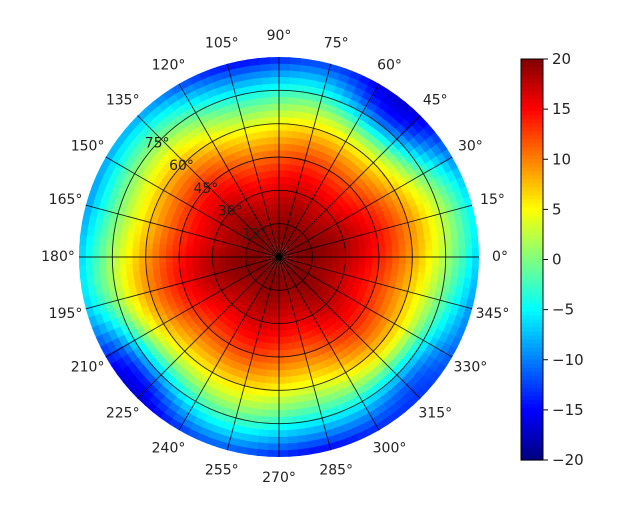 Image resolution: width=642 pixels, height=513 pixels. Describe the element at coordinates (336, 44) in the screenshot. I see `angular-tick-label: 75°` at that location.